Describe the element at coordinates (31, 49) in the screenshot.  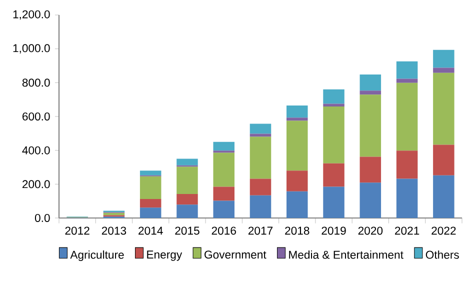
I see `y-tick-label: 1,000.0` at that location.